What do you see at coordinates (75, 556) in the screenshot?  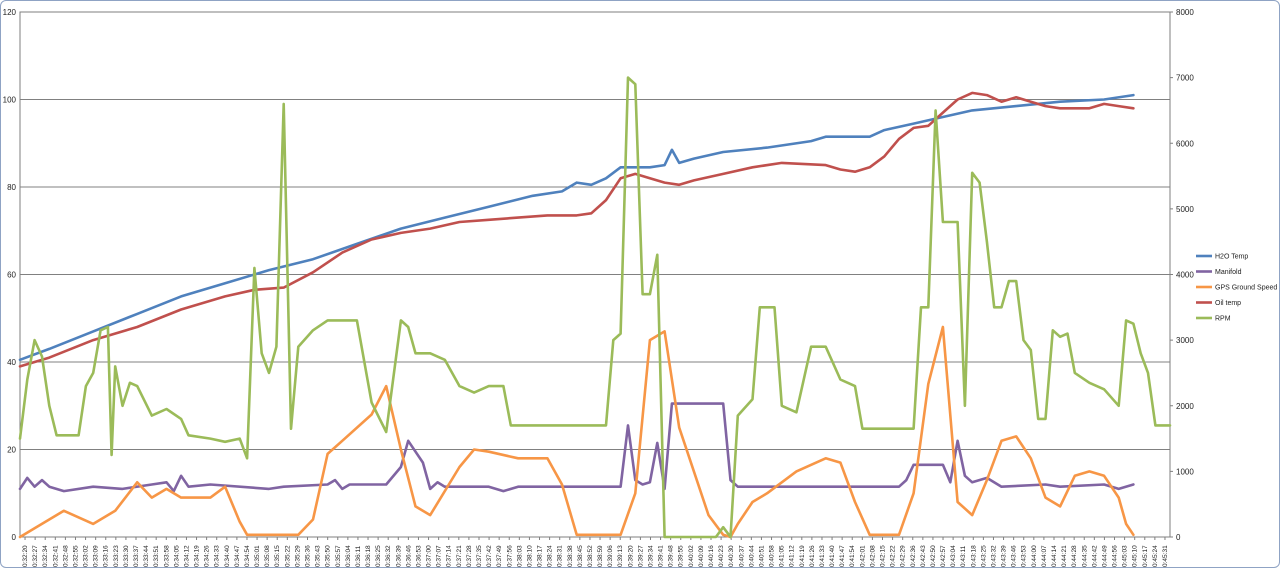 I see `x-tick-label: 0:32:55` at bounding box center [75, 556].